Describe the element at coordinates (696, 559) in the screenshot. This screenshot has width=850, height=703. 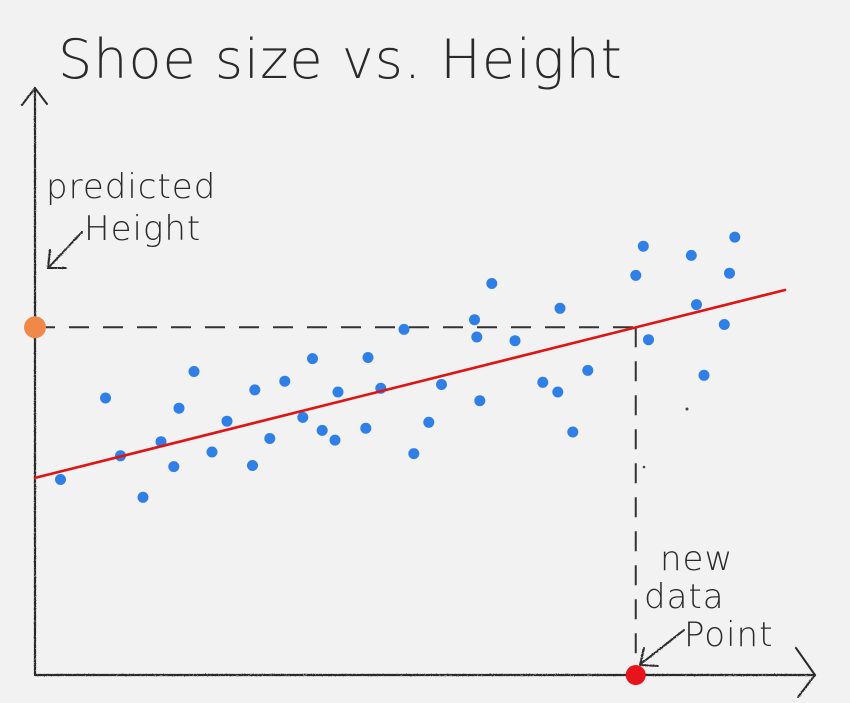
I see `new-point-label-line-1: new` at that location.